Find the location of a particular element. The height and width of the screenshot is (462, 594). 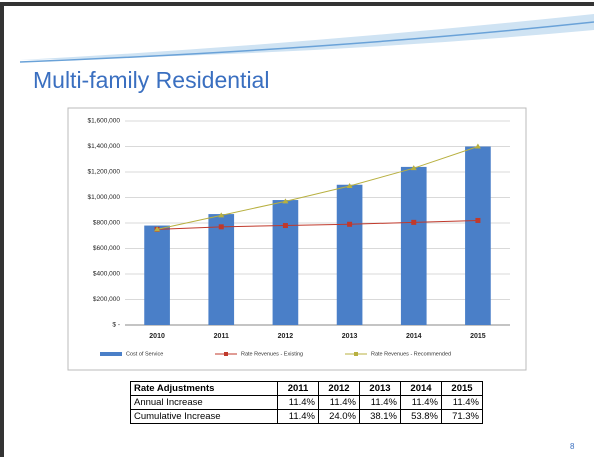

table-cell: Rate Adjustments is located at coordinates (204, 388).